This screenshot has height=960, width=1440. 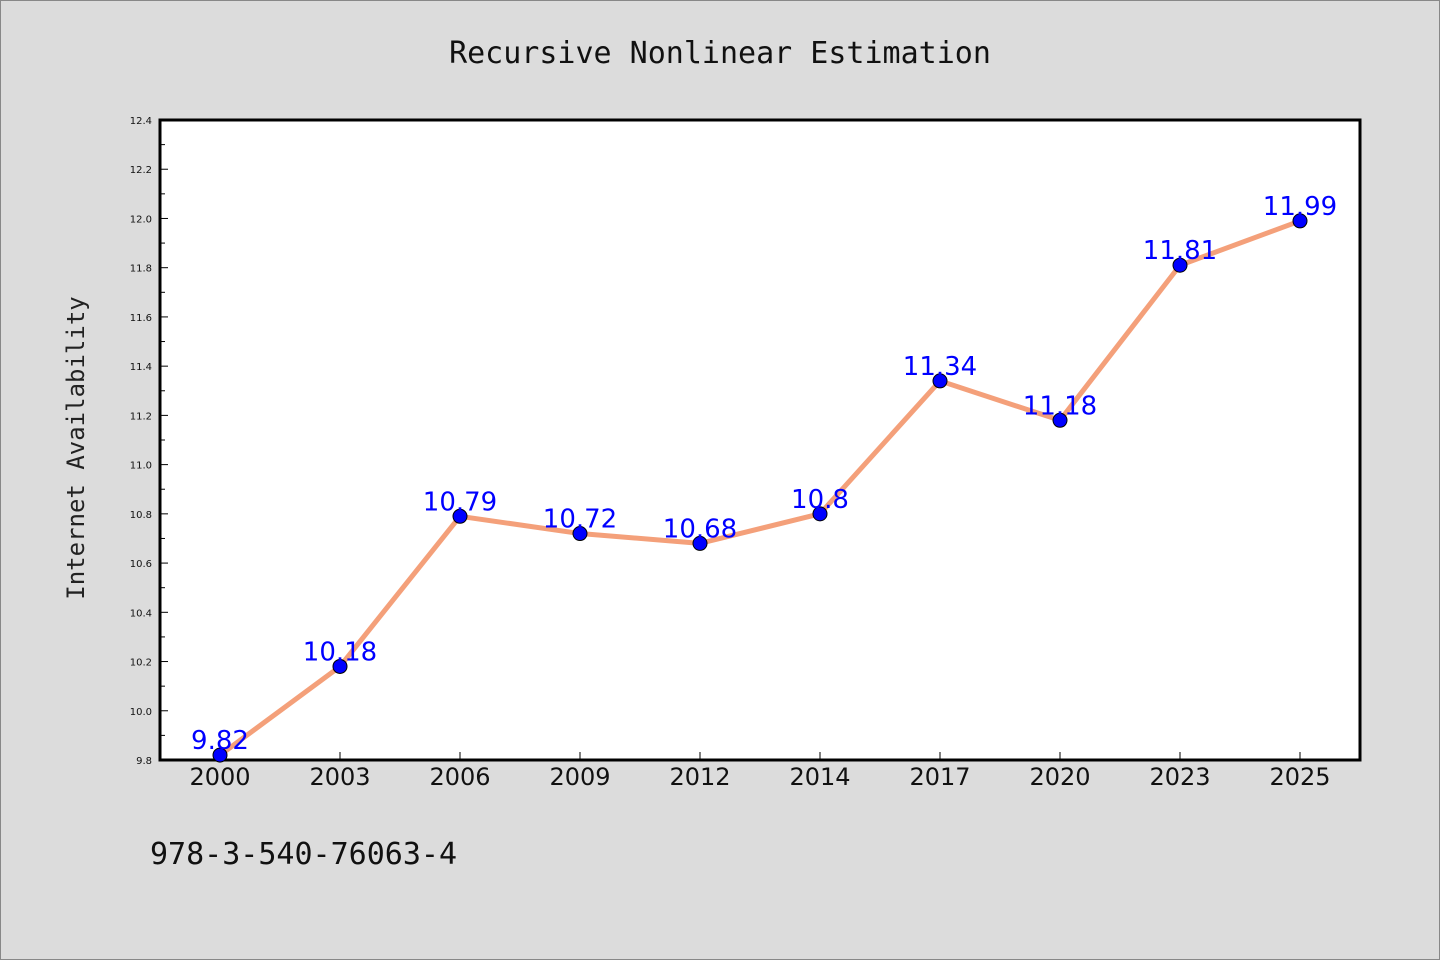 What do you see at coordinates (141, 466) in the screenshot?
I see `y-tick-label: 11.0` at bounding box center [141, 466].